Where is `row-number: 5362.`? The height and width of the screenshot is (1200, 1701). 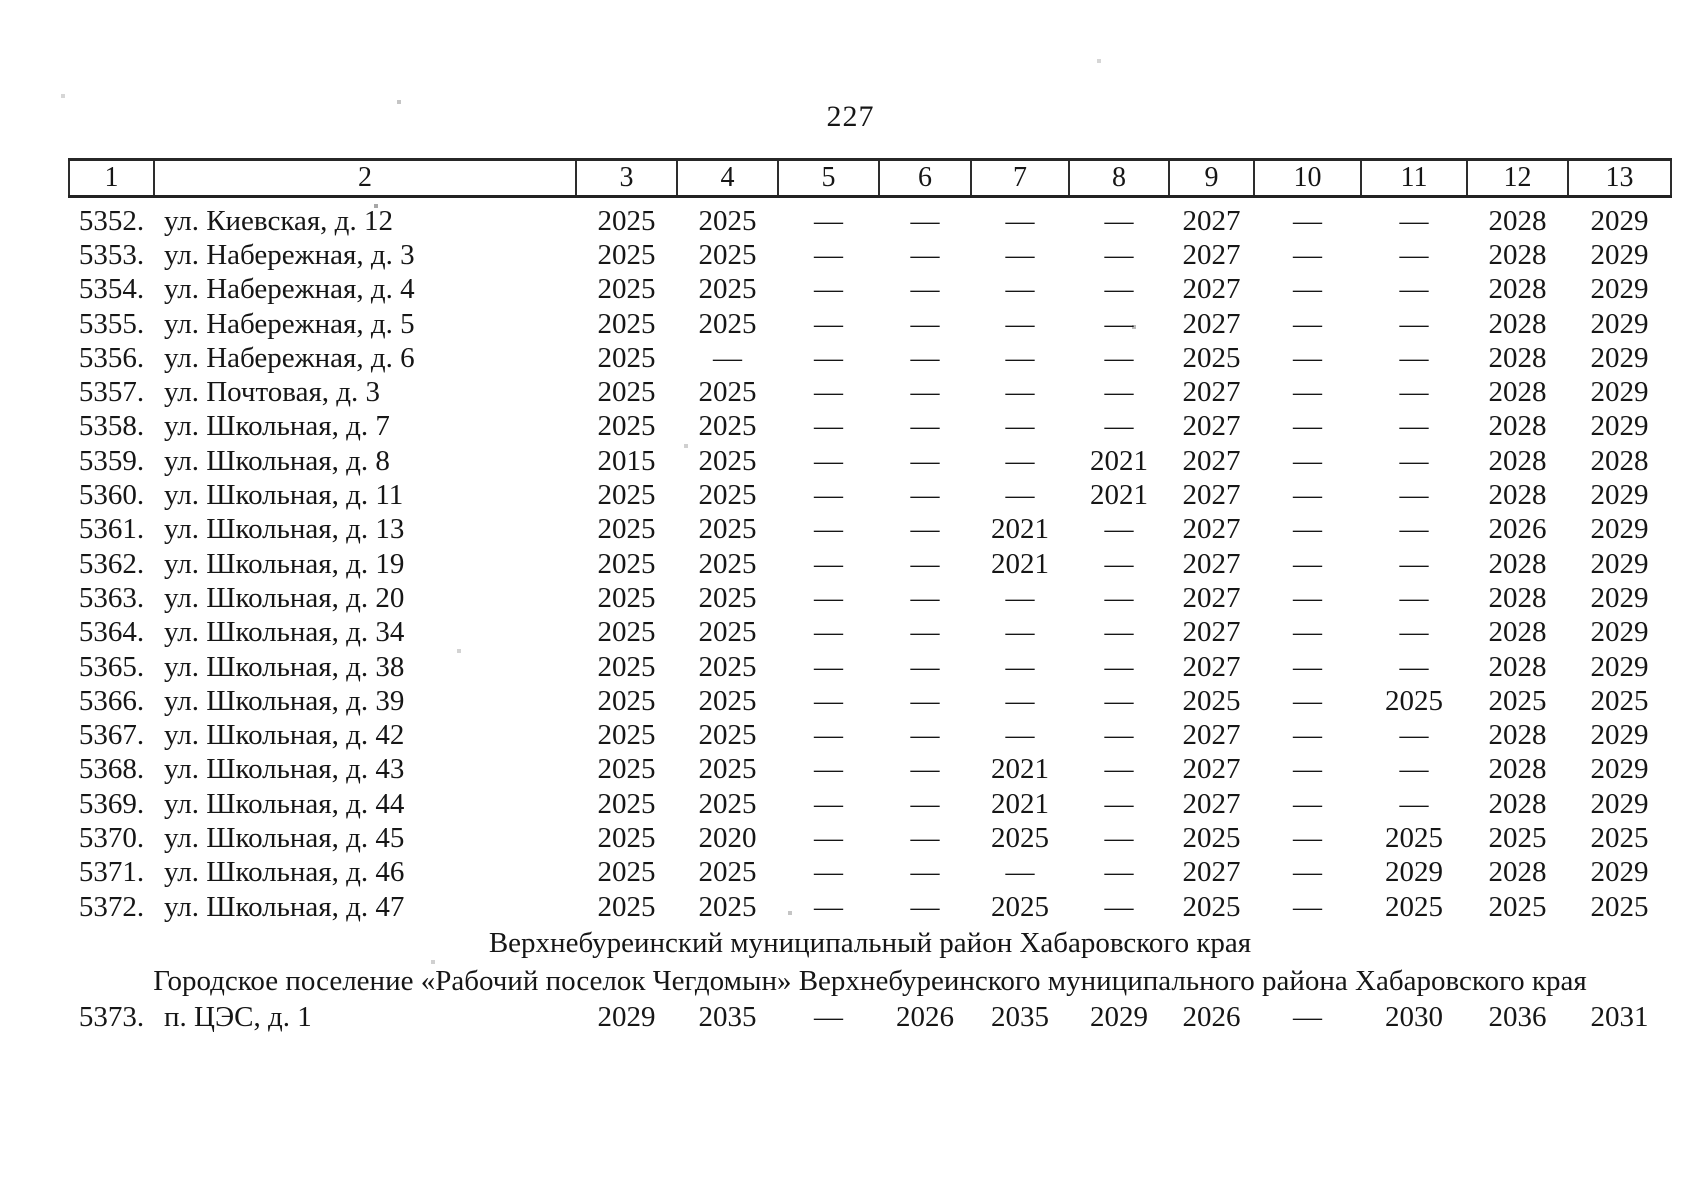 row-number: 5362. is located at coordinates (111, 563).